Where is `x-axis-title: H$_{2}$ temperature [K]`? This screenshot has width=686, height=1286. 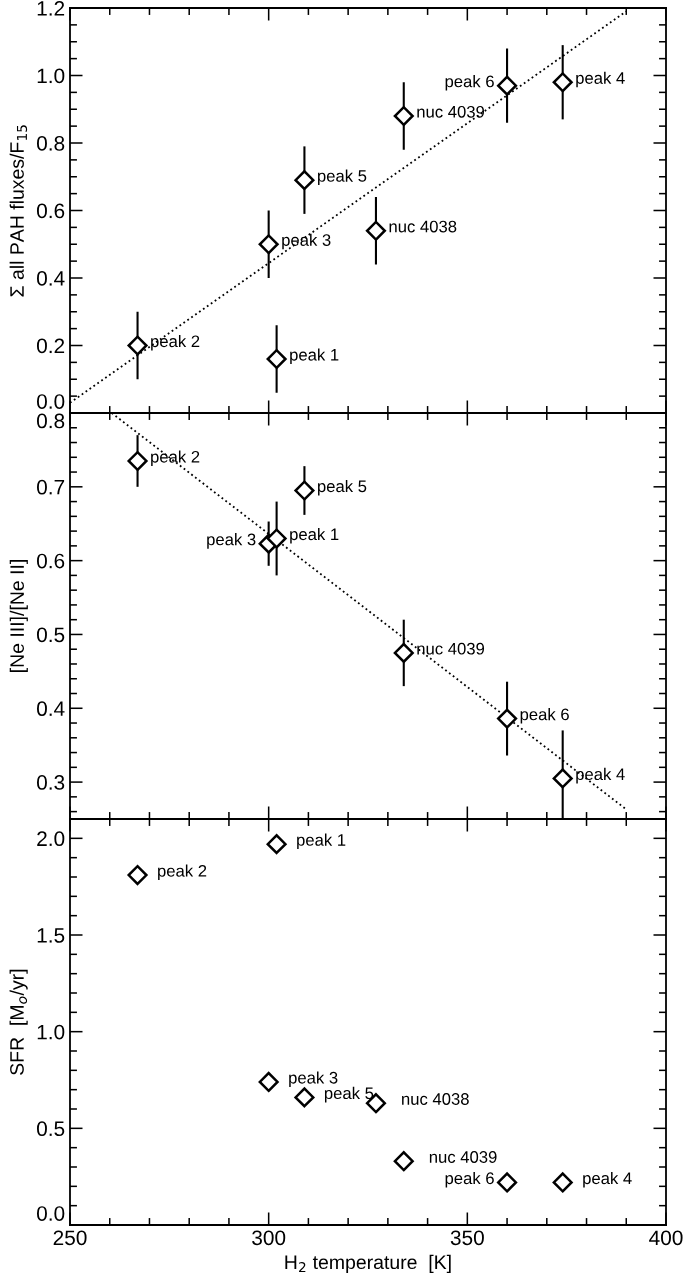 x-axis-title: H$_{2}$ temperature [K] is located at coordinates (368, 1263).